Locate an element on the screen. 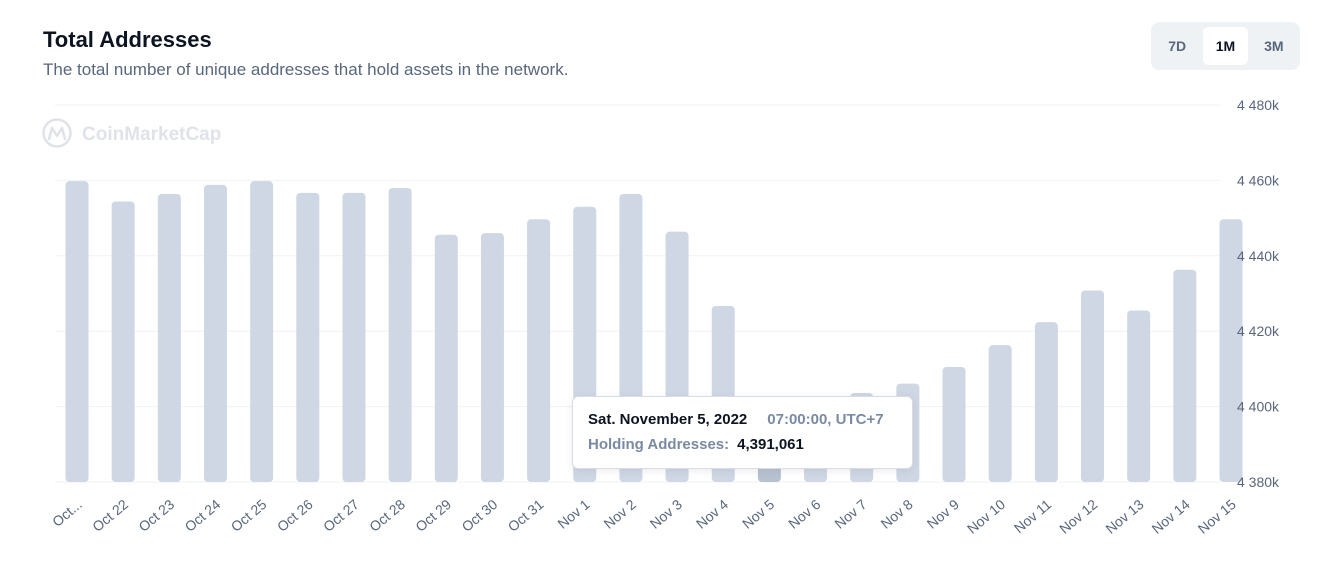 Image resolution: width=1320 pixels, height=575 pixels. x-tick-label: Oct 22 is located at coordinates (110, 515).